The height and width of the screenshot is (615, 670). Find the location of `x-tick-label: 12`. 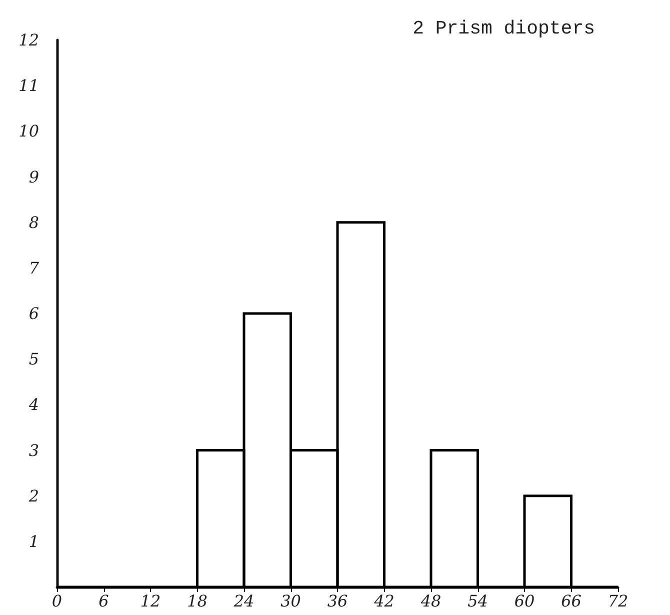

x-tick-label: 12 is located at coordinates (150, 601).